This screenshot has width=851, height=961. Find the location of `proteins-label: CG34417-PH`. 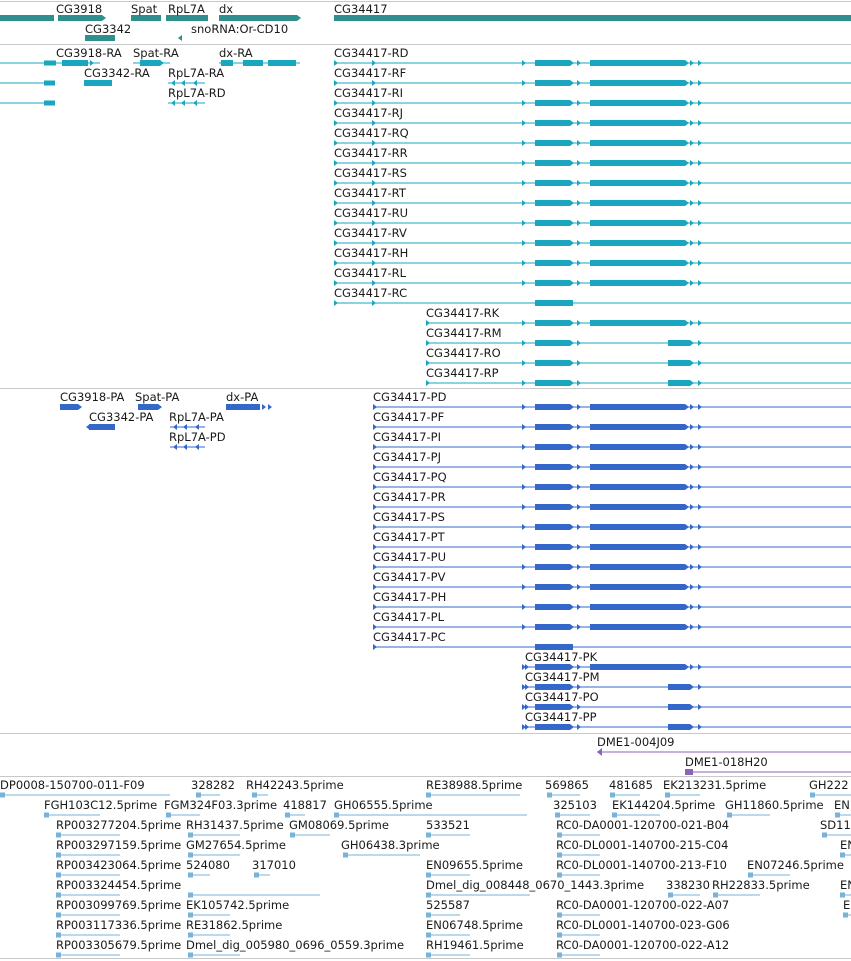

proteins-label: CG34417-PH is located at coordinates (410, 597).